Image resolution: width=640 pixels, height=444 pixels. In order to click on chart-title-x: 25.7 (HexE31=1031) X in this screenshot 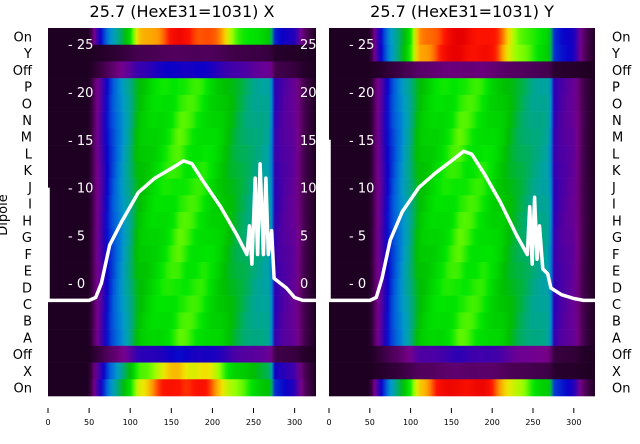, I will do `click(182, 11)`.